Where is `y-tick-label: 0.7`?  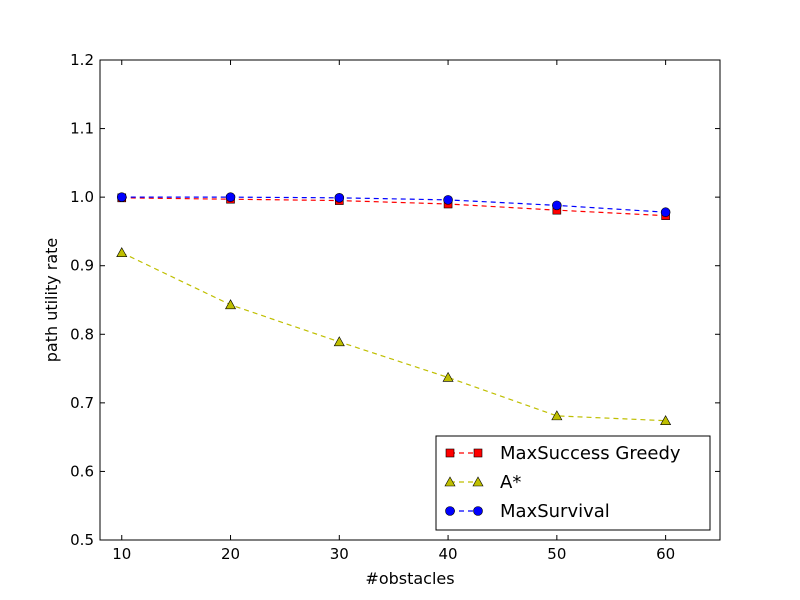 y-tick-label: 0.7 is located at coordinates (82, 403).